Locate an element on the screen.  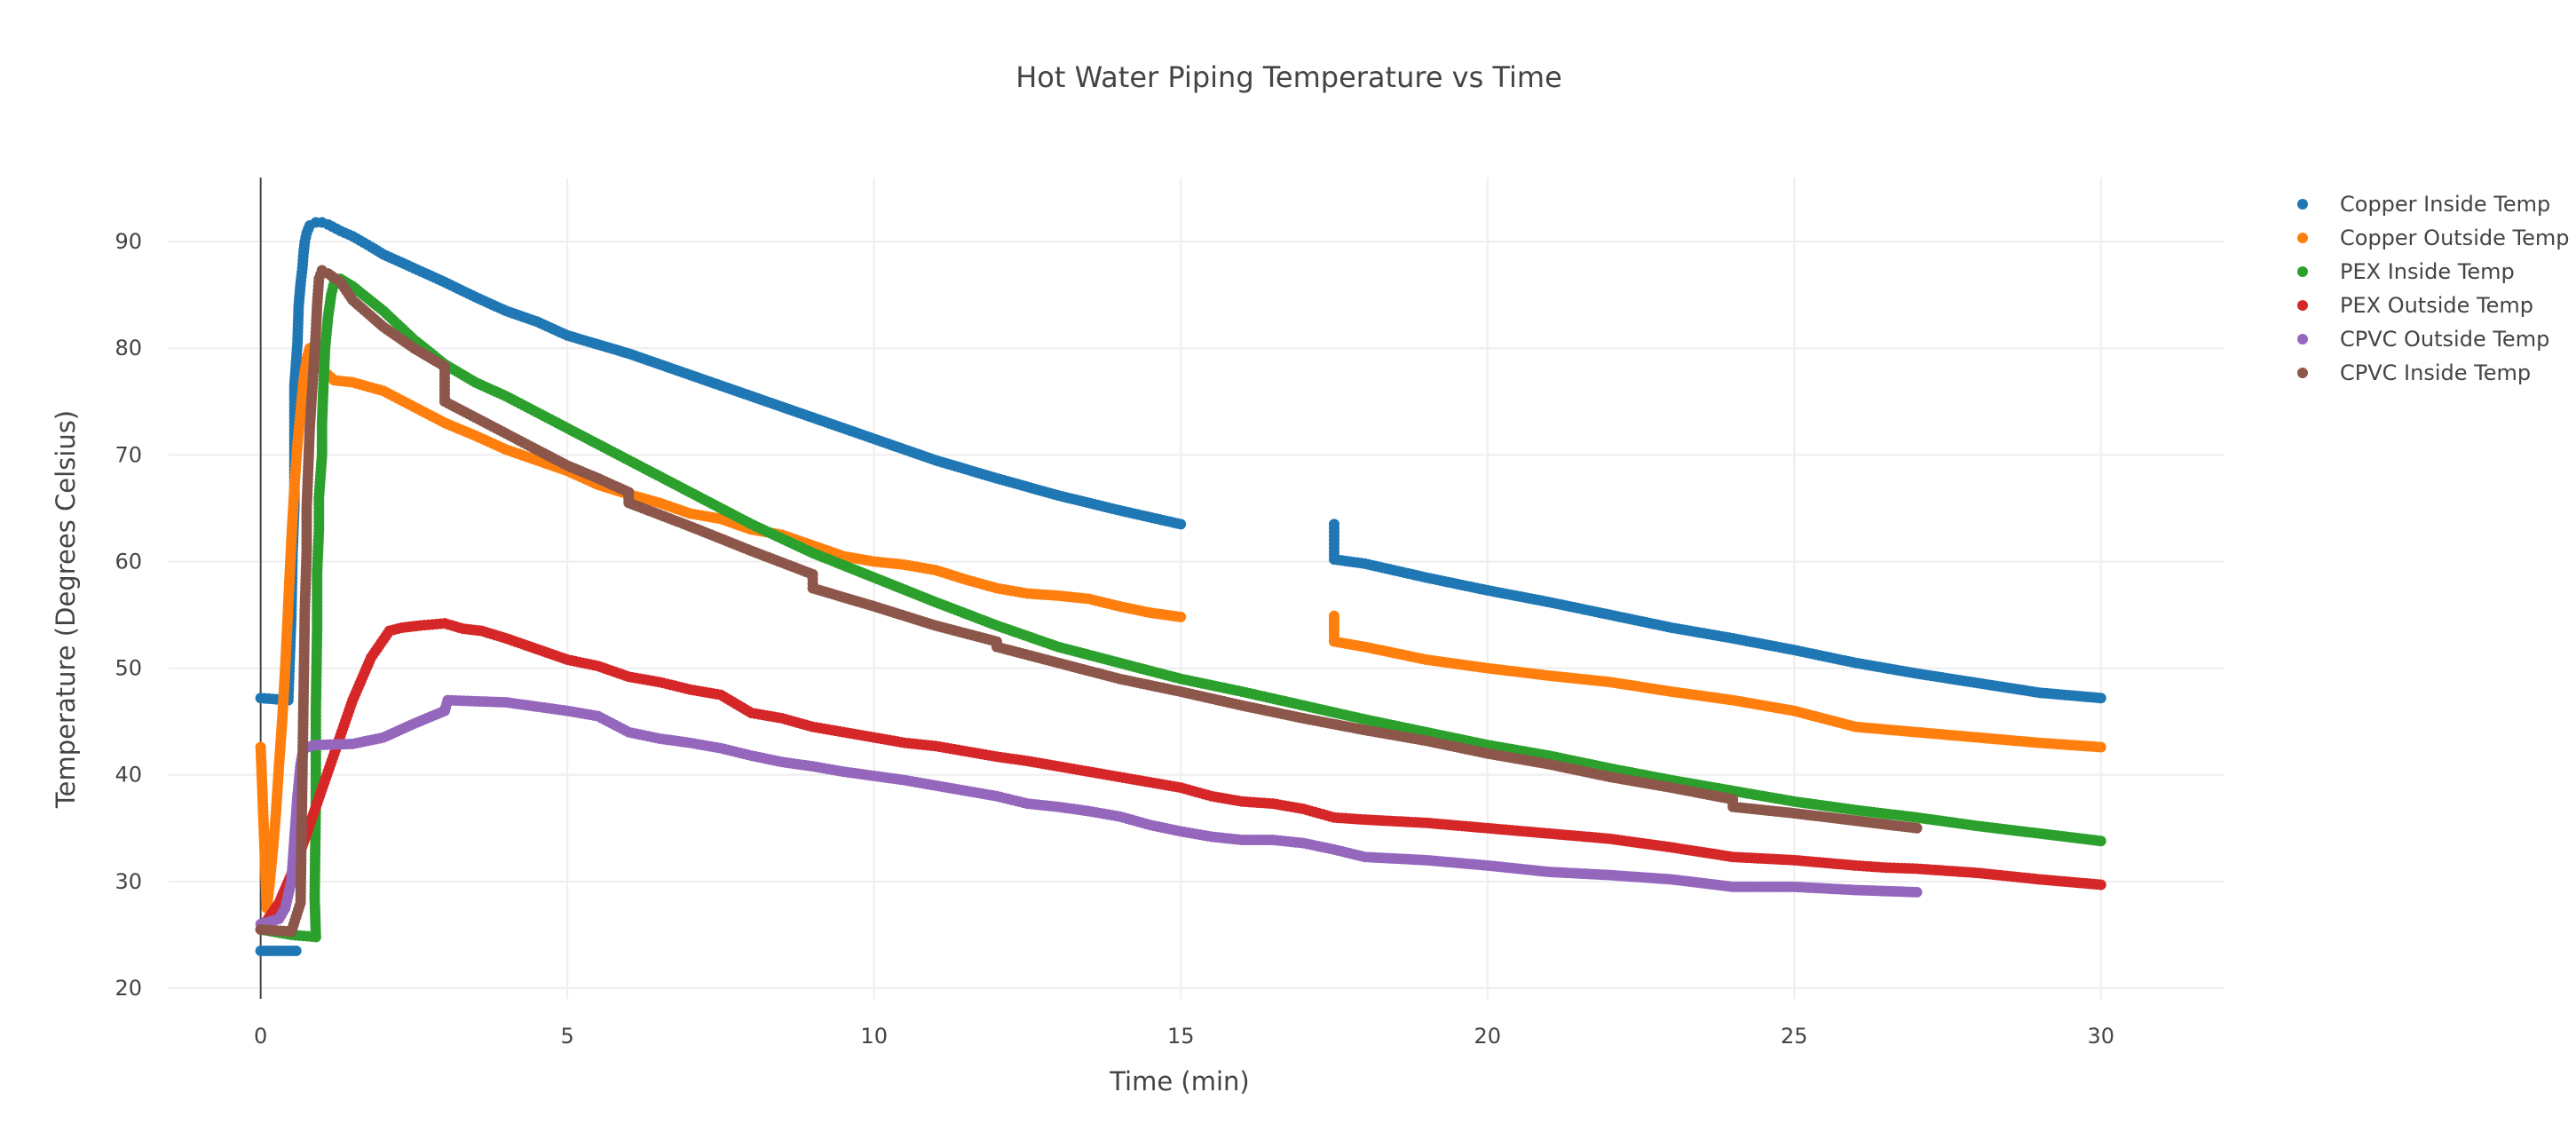
x-tick-label: 30 is located at coordinates (2101, 1036).